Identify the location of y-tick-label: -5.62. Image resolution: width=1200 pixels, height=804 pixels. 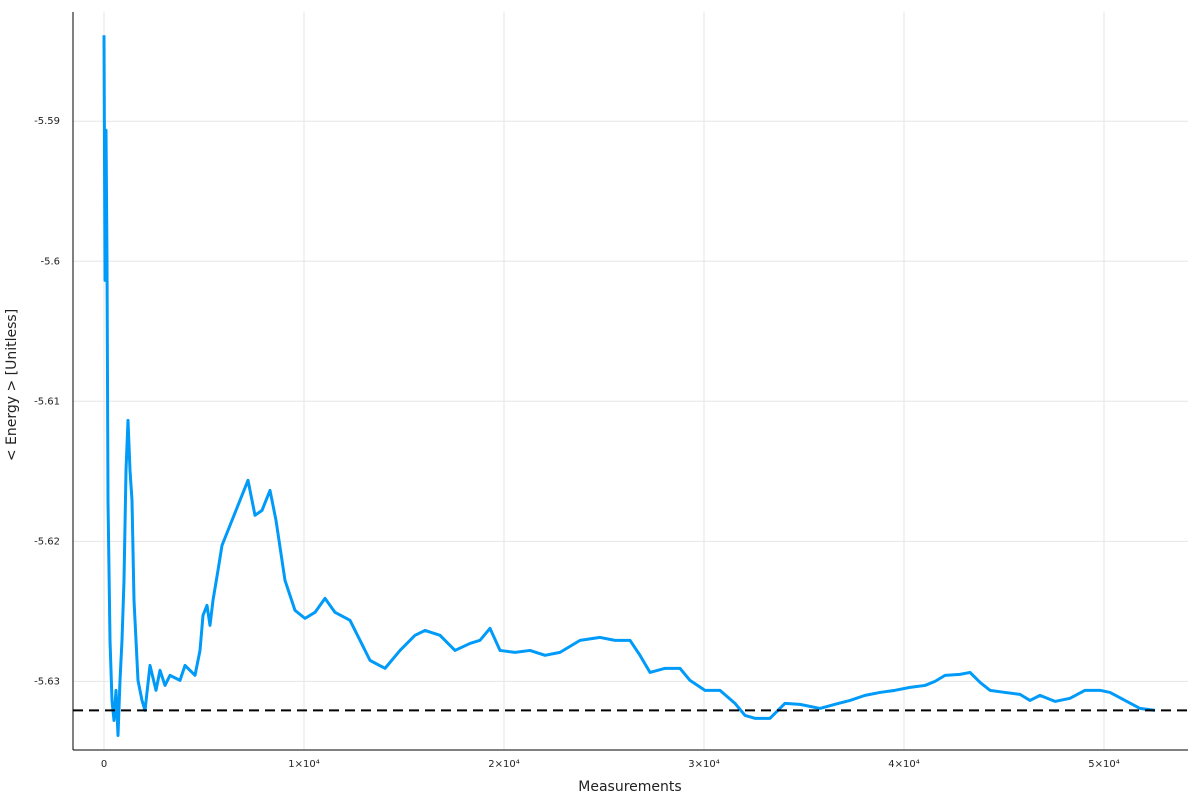
(47, 541).